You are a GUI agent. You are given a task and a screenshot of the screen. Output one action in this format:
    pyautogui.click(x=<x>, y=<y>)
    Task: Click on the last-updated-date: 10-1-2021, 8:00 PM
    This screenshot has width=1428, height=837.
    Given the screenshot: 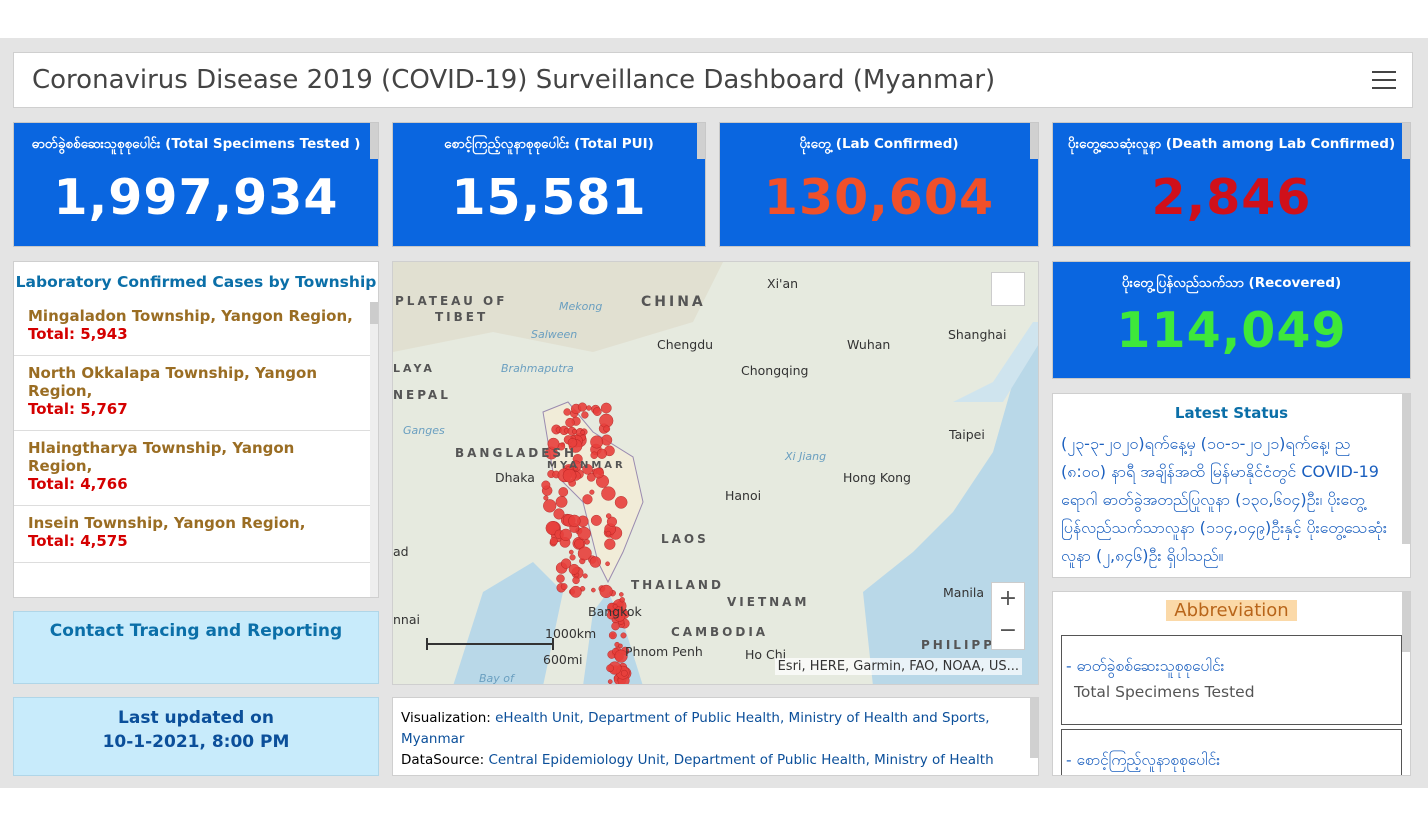 What is the action you would take?
    pyautogui.click(x=196, y=742)
    